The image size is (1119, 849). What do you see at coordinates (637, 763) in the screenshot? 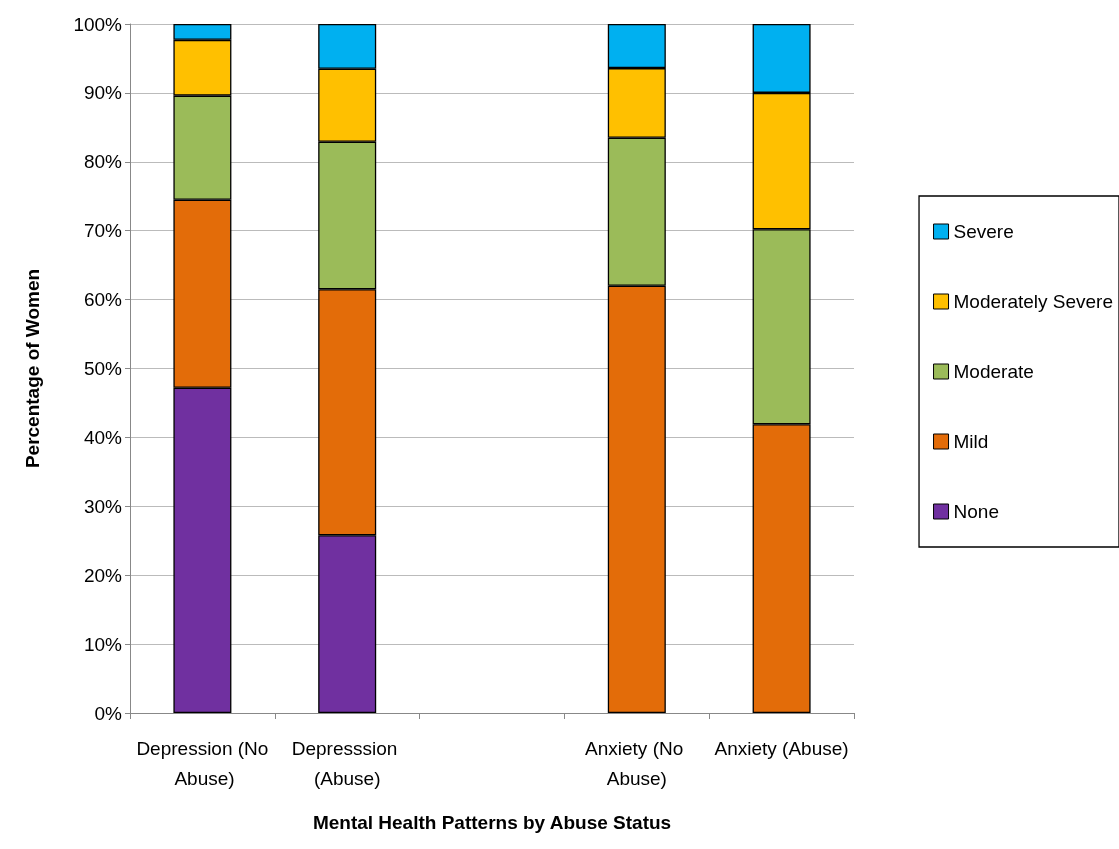
I see `x-tick-label: Anxiety (No Abuse)` at bounding box center [637, 763].